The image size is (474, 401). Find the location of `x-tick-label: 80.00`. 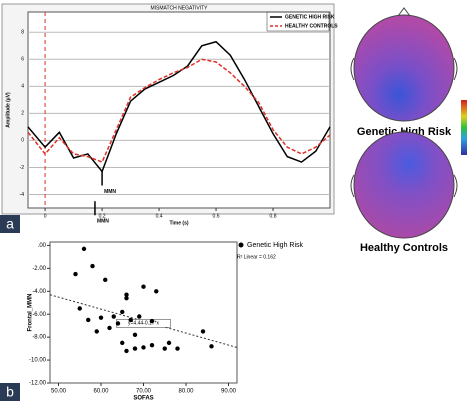

x-tick-label: 80.00 is located at coordinates (186, 392).